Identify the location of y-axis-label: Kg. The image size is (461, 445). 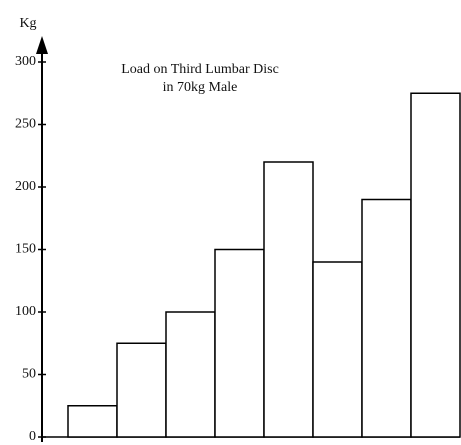
(27, 23).